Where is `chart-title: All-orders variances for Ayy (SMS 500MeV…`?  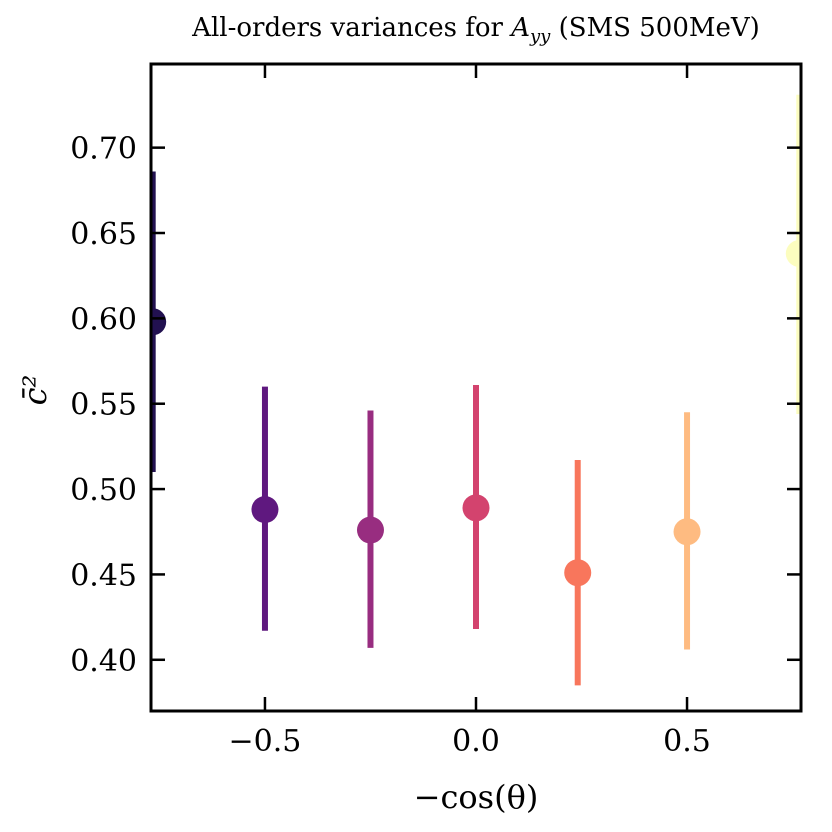 chart-title: All-orders variances for Ayy (SMS 500MeV… is located at coordinates (475, 30).